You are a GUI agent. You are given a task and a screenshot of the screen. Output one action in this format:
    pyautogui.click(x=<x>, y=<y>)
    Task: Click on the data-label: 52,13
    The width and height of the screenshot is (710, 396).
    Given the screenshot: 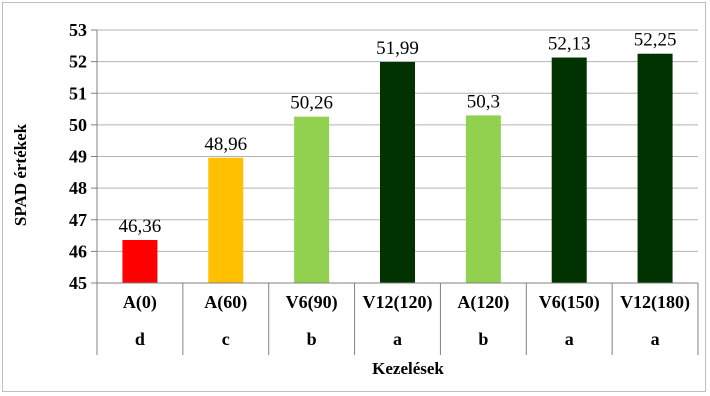 What is the action you would take?
    pyautogui.click(x=569, y=44)
    